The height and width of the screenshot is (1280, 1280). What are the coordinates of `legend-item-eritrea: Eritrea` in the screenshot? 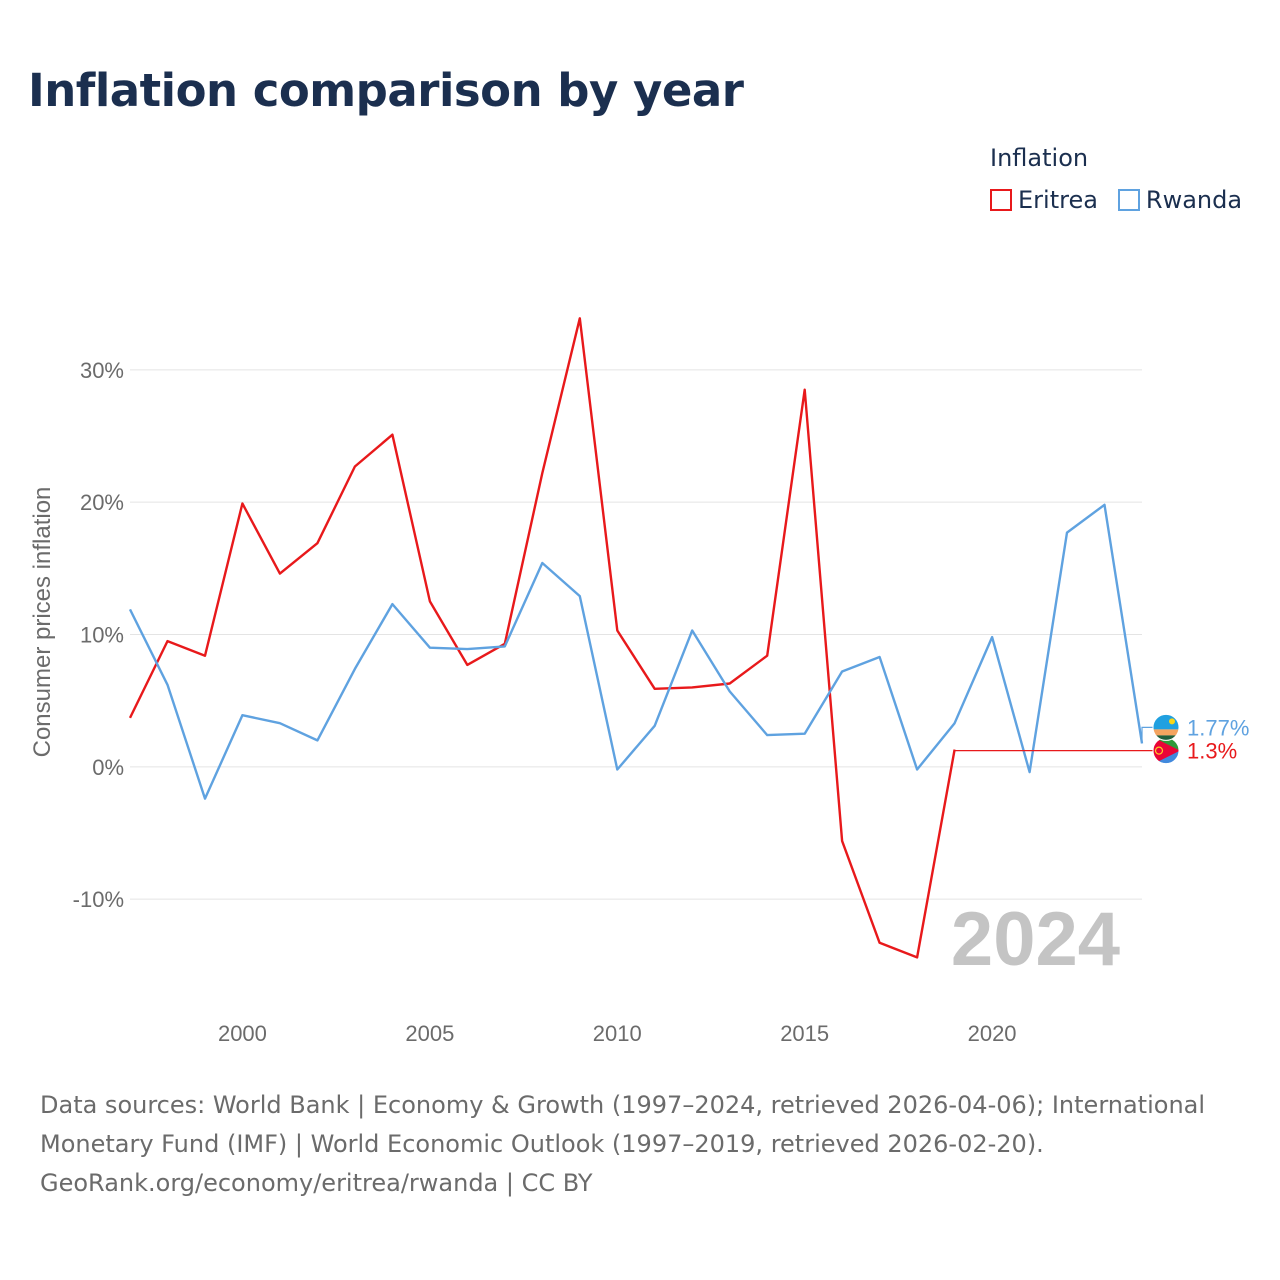 It's located at (1044, 200).